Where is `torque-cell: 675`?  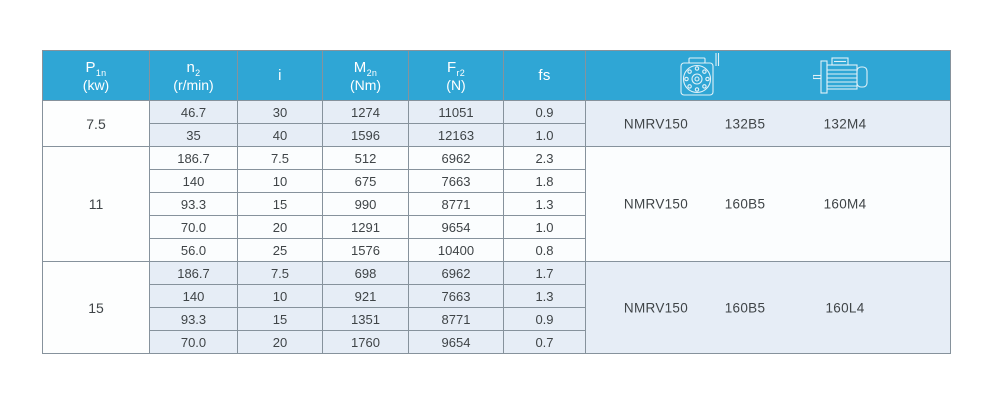 torque-cell: 675 is located at coordinates (365, 181).